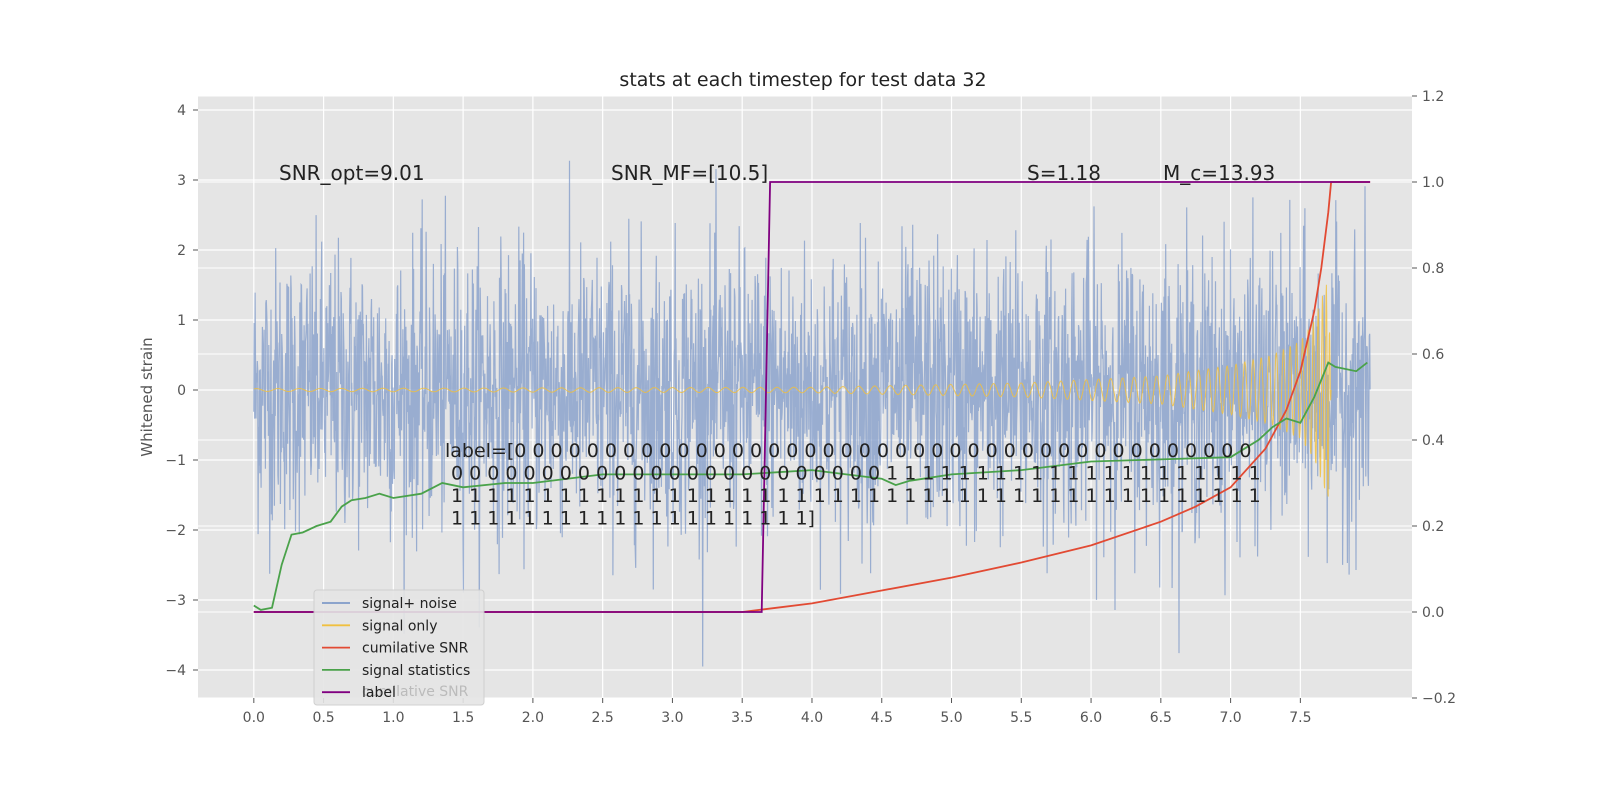  What do you see at coordinates (951, 718) in the screenshot?
I see `x-tick-label: 5.0` at bounding box center [951, 718].